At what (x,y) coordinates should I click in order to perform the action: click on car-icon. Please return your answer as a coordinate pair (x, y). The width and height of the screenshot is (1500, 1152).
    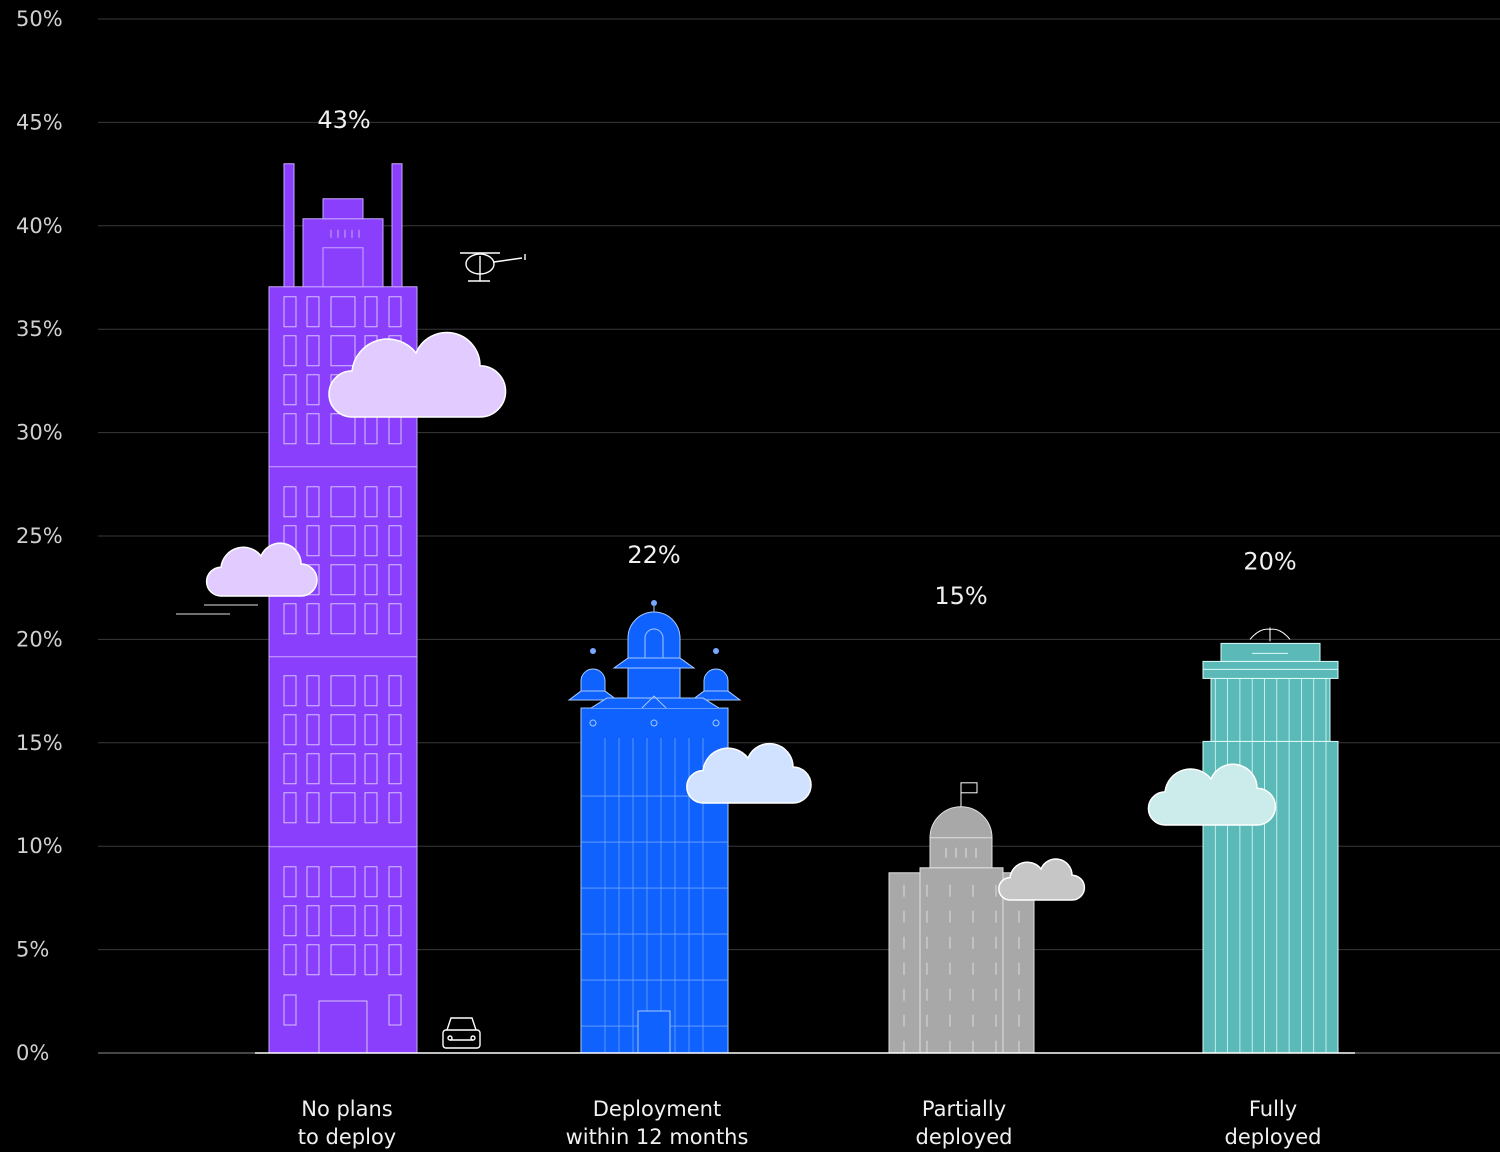
    Looking at the image, I should click on (461, 1033).